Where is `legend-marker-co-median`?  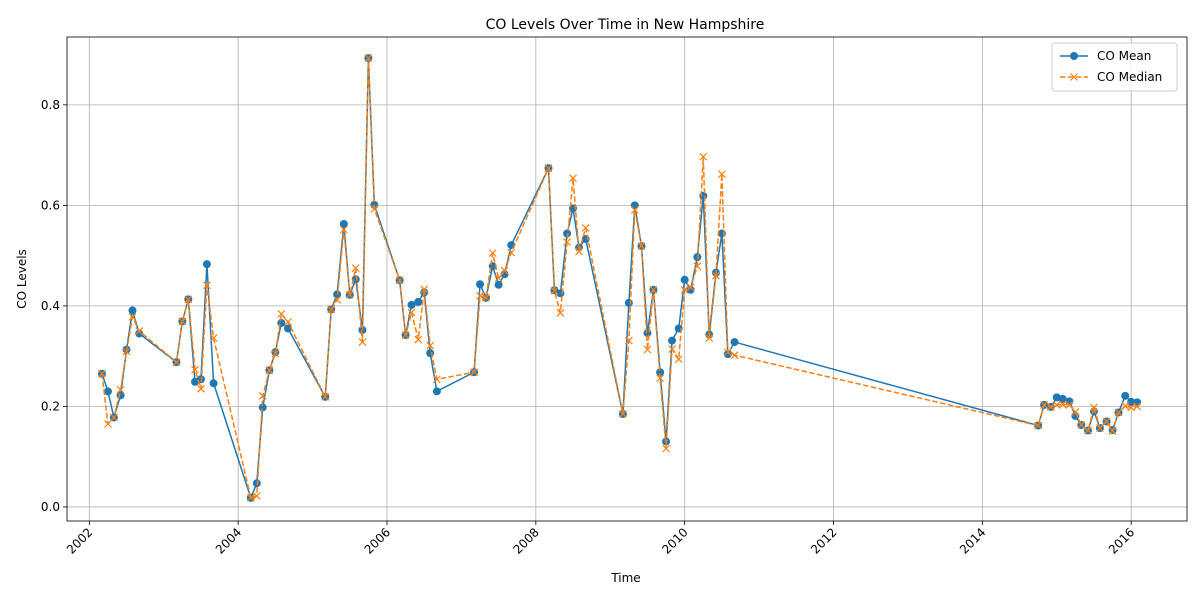
legend-marker-co-median is located at coordinates (1074, 77).